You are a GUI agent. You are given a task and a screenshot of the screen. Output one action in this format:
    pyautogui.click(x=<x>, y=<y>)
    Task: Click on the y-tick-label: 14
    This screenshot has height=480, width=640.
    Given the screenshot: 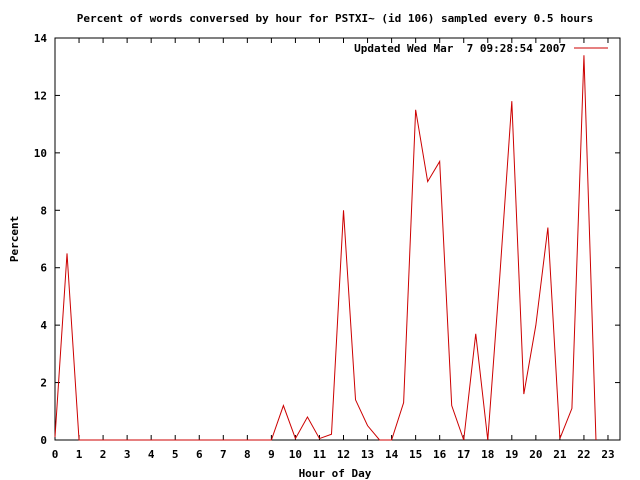 What is the action you would take?
    pyautogui.click(x=41, y=38)
    